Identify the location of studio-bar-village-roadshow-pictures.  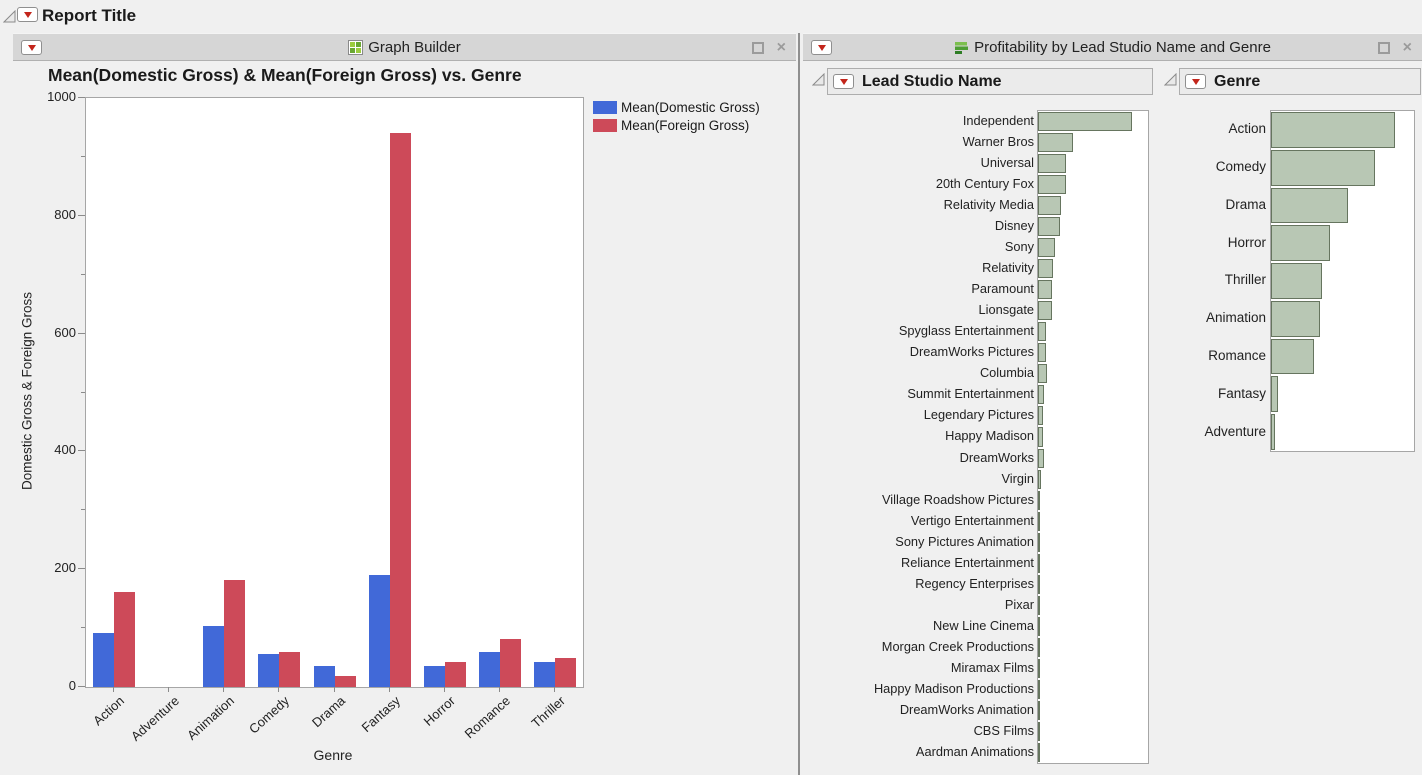
(1039, 500).